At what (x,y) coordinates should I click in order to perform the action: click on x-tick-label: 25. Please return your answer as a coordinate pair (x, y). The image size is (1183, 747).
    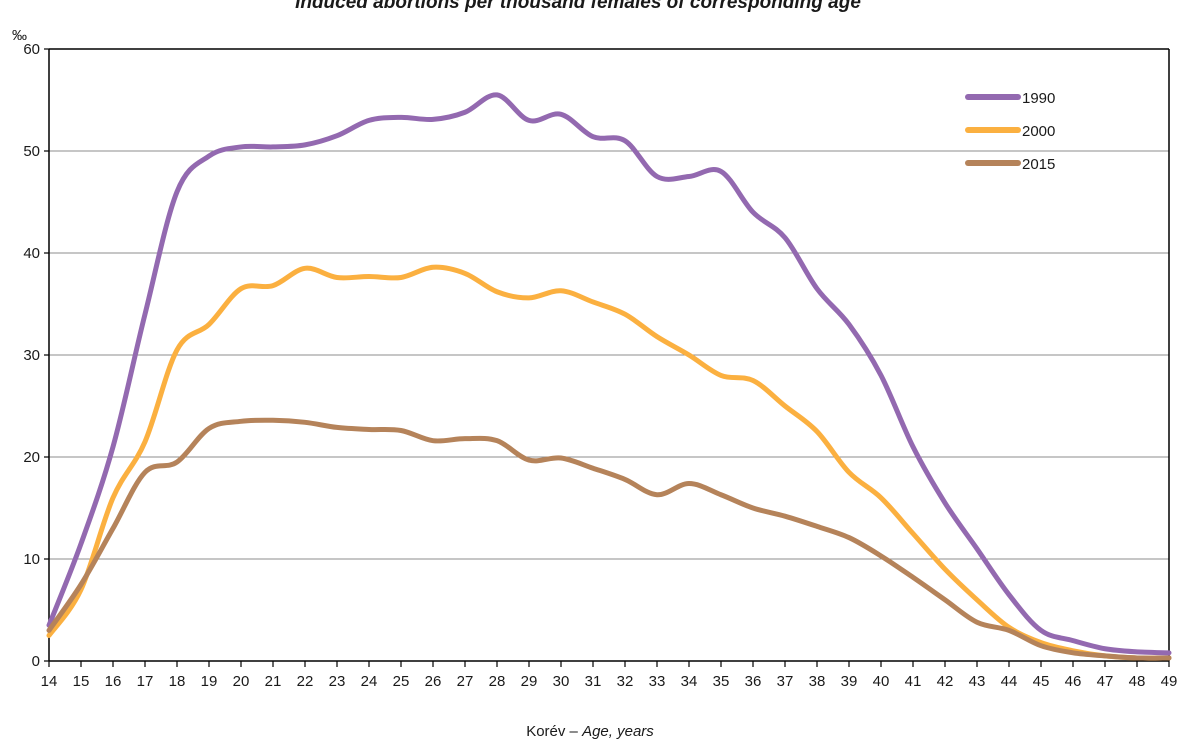
    Looking at the image, I should click on (401, 681).